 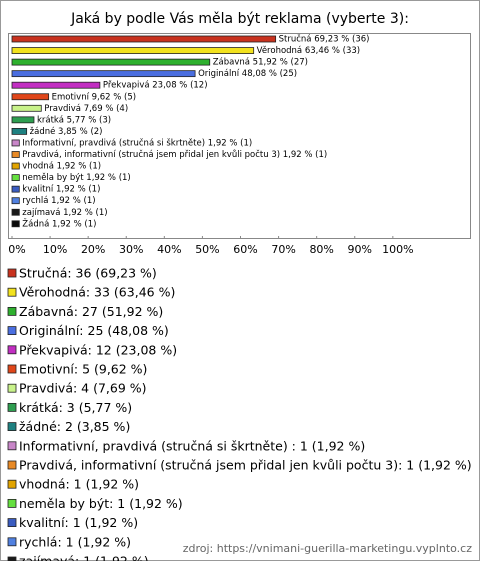 What do you see at coordinates (75, 541) in the screenshot?
I see `legend-label: rychlá: 1 (1,92 %)` at bounding box center [75, 541].